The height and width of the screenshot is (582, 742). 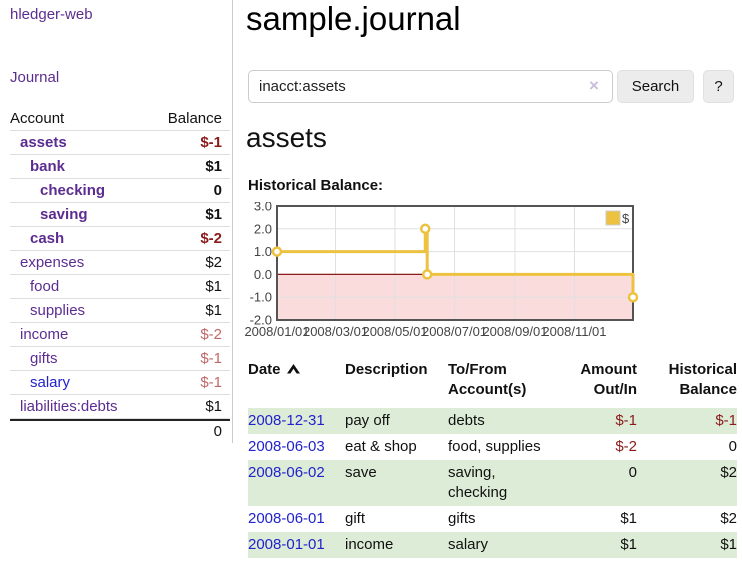 I want to click on transaction-row: 2008-06-02 save saving, checking 0 $2, so click(x=492, y=483).